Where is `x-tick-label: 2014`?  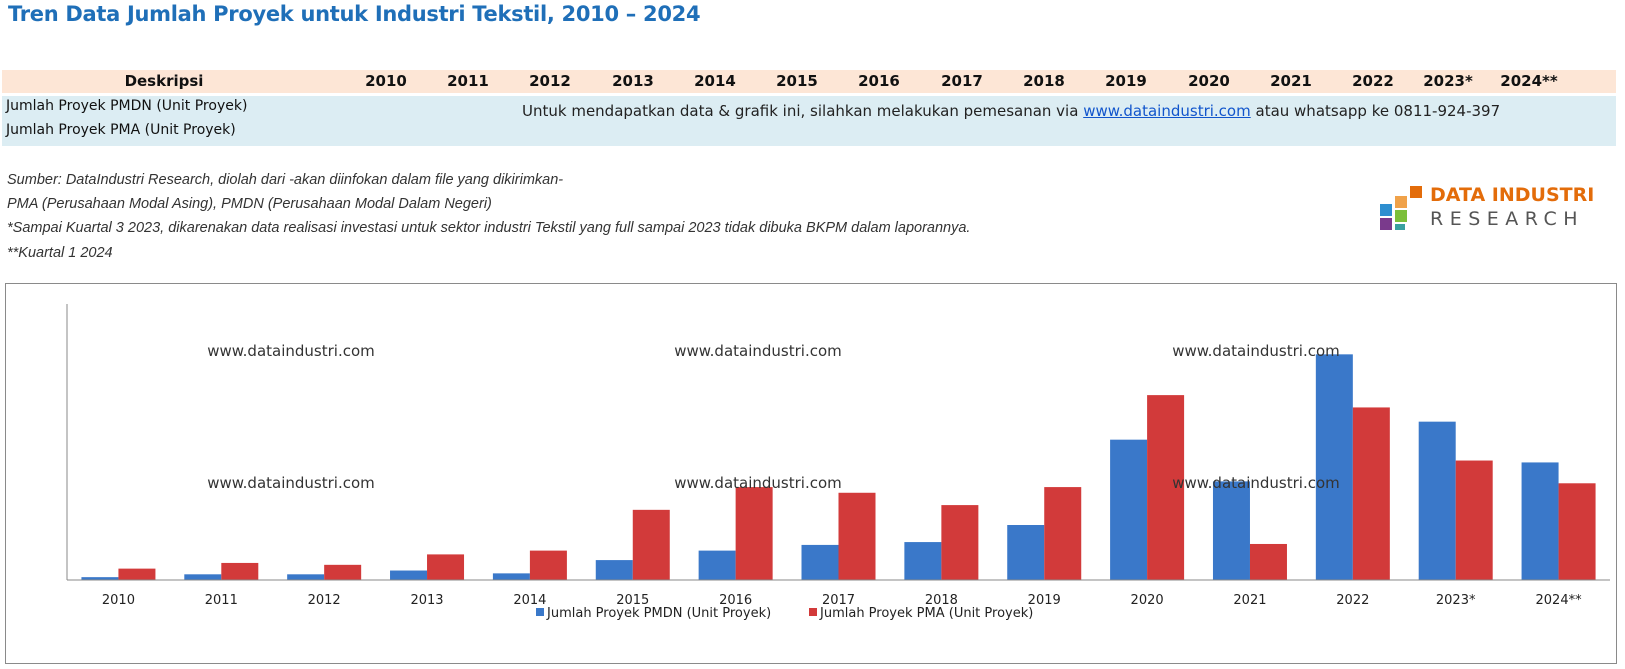 x-tick-label: 2014 is located at coordinates (529, 600).